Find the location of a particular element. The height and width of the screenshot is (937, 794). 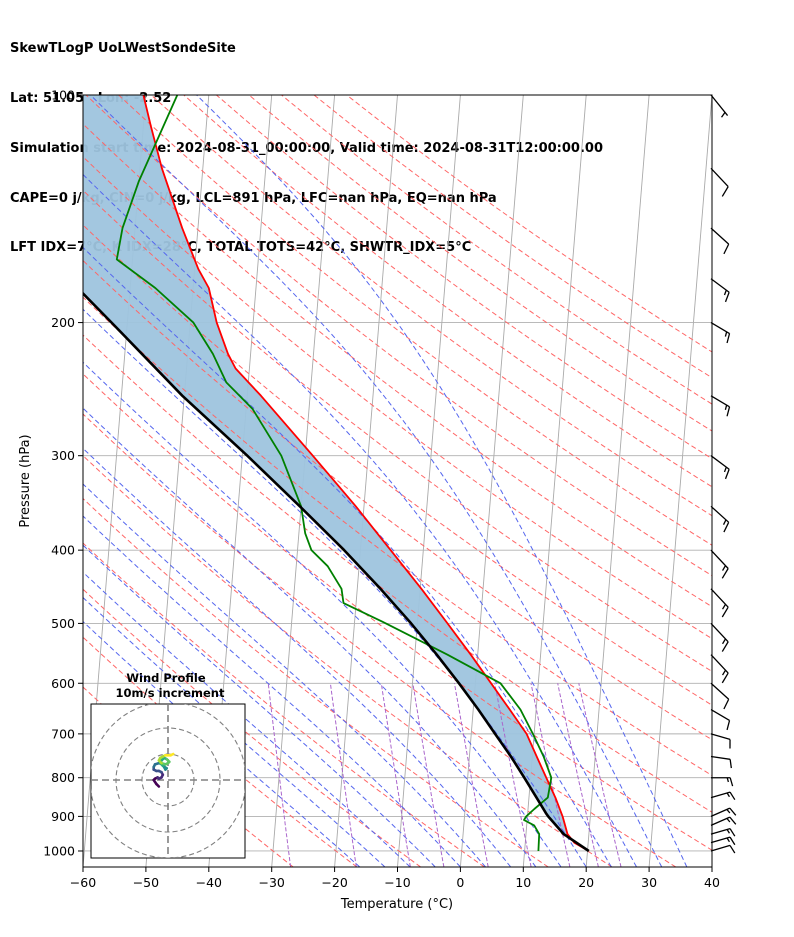

x-tick-label: 30 is located at coordinates (649, 882).